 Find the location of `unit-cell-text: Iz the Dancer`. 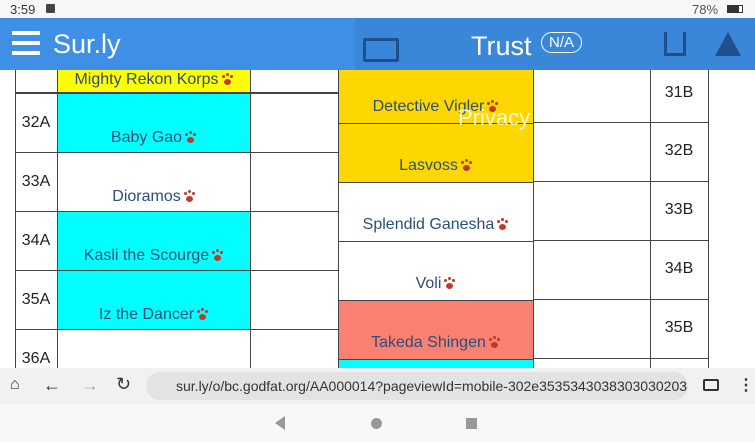

unit-cell-text: Iz the Dancer is located at coordinates (146, 314).